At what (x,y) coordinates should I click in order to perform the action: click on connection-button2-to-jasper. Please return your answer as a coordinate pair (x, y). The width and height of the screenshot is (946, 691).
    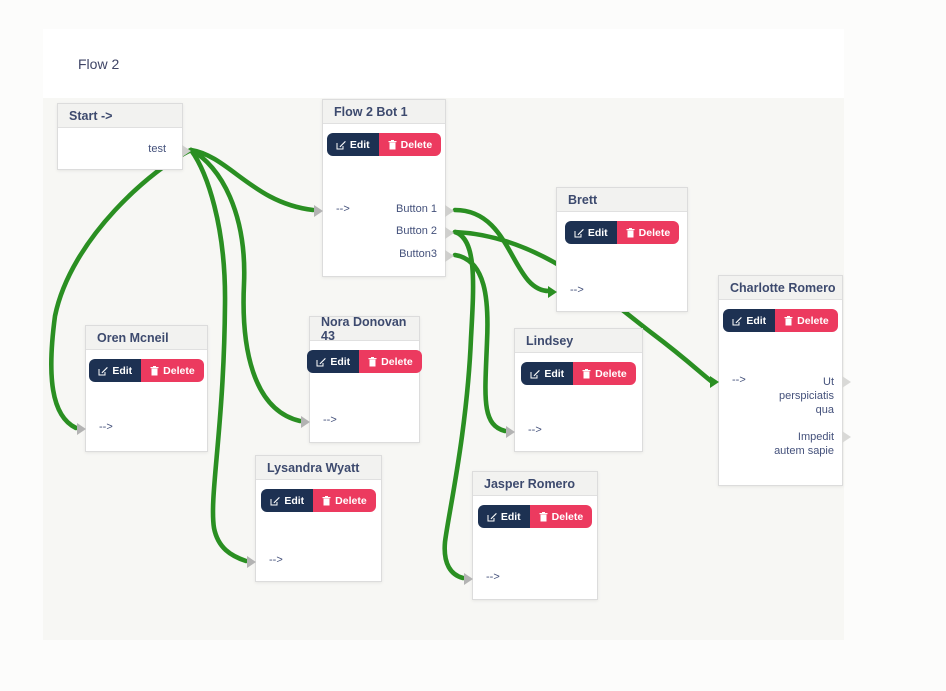
    Looking at the image, I should click on (459, 405).